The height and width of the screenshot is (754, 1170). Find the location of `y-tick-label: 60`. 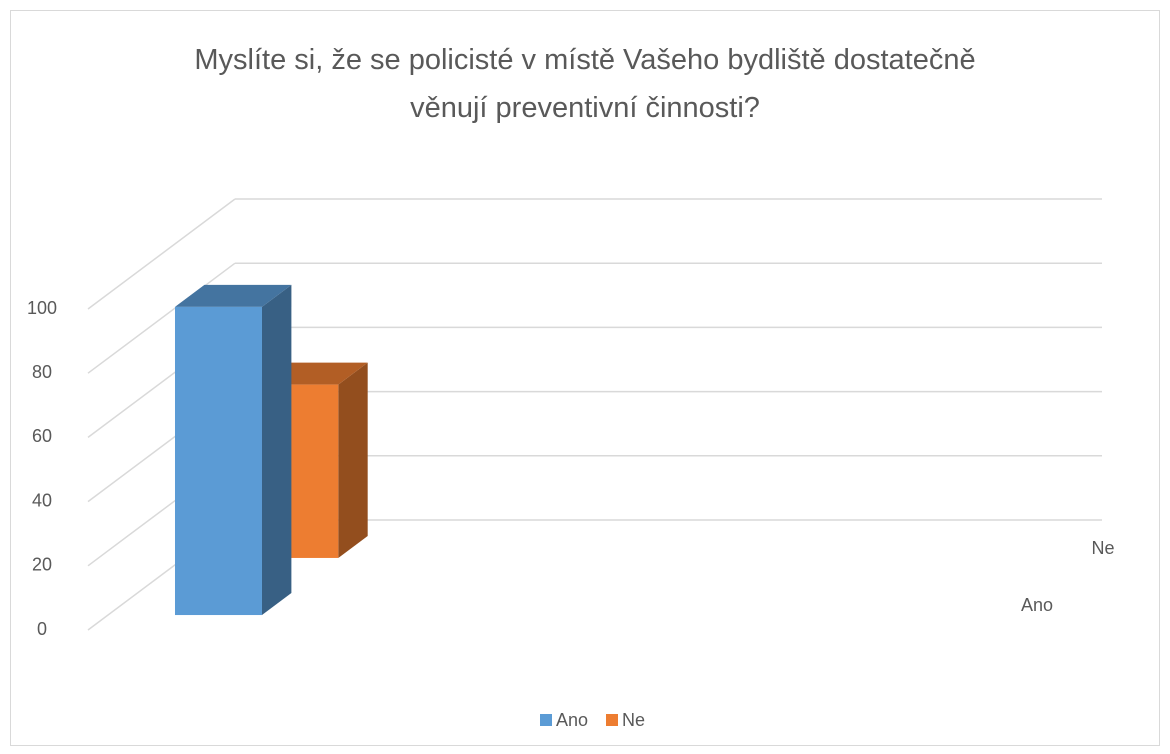

y-tick-label: 60 is located at coordinates (42, 436).